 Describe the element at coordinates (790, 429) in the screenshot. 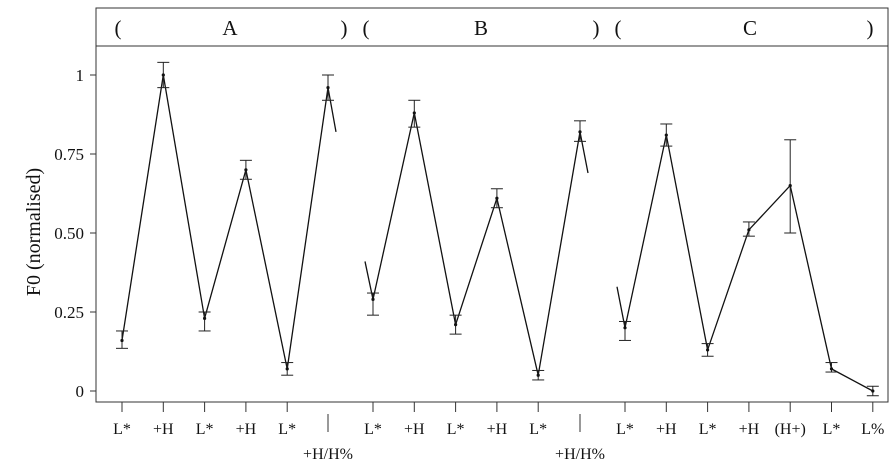

I see `x-tick-label: (H+)` at that location.